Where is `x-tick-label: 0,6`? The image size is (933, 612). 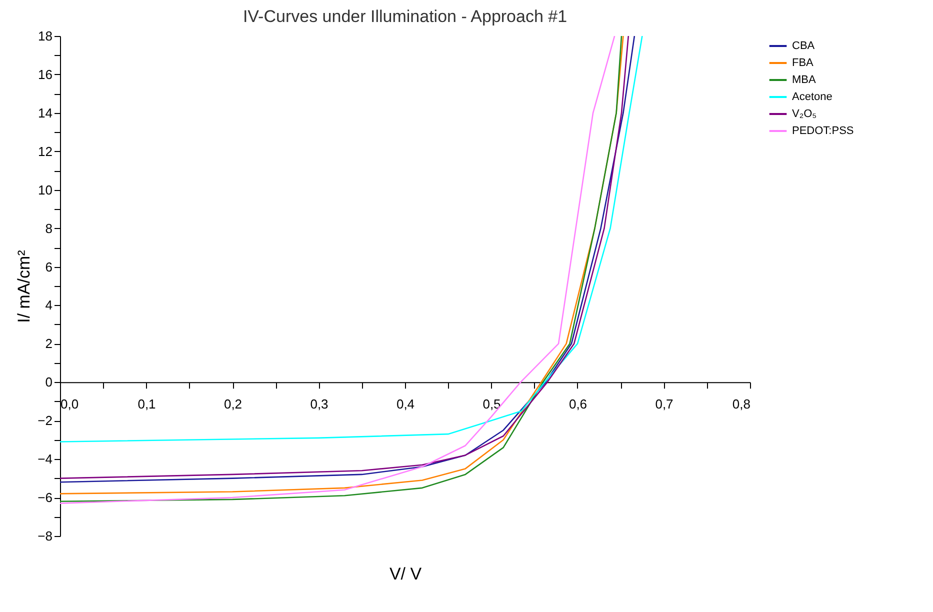 x-tick-label: 0,6 is located at coordinates (578, 404).